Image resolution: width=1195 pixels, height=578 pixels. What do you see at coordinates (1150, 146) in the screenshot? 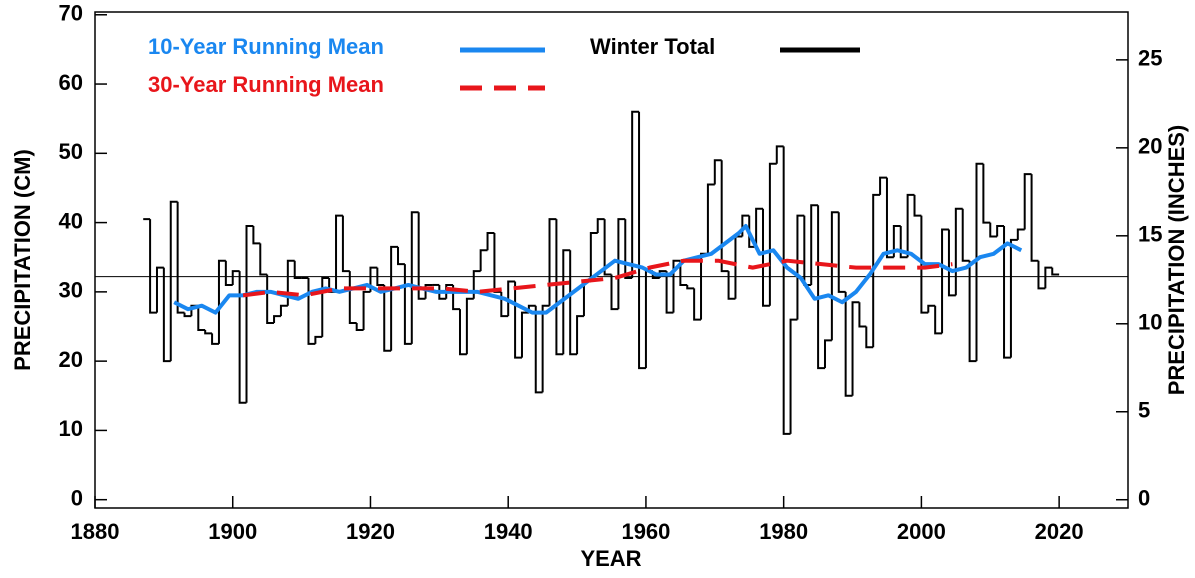
I see `y2-tick-label: 20` at bounding box center [1150, 146].